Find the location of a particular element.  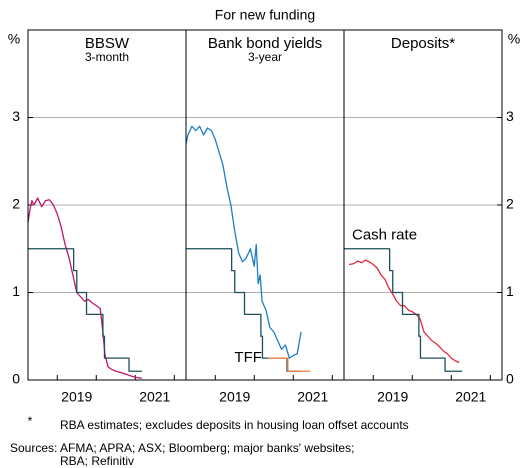

sources: RBA; Refinitiv is located at coordinates (97, 461).